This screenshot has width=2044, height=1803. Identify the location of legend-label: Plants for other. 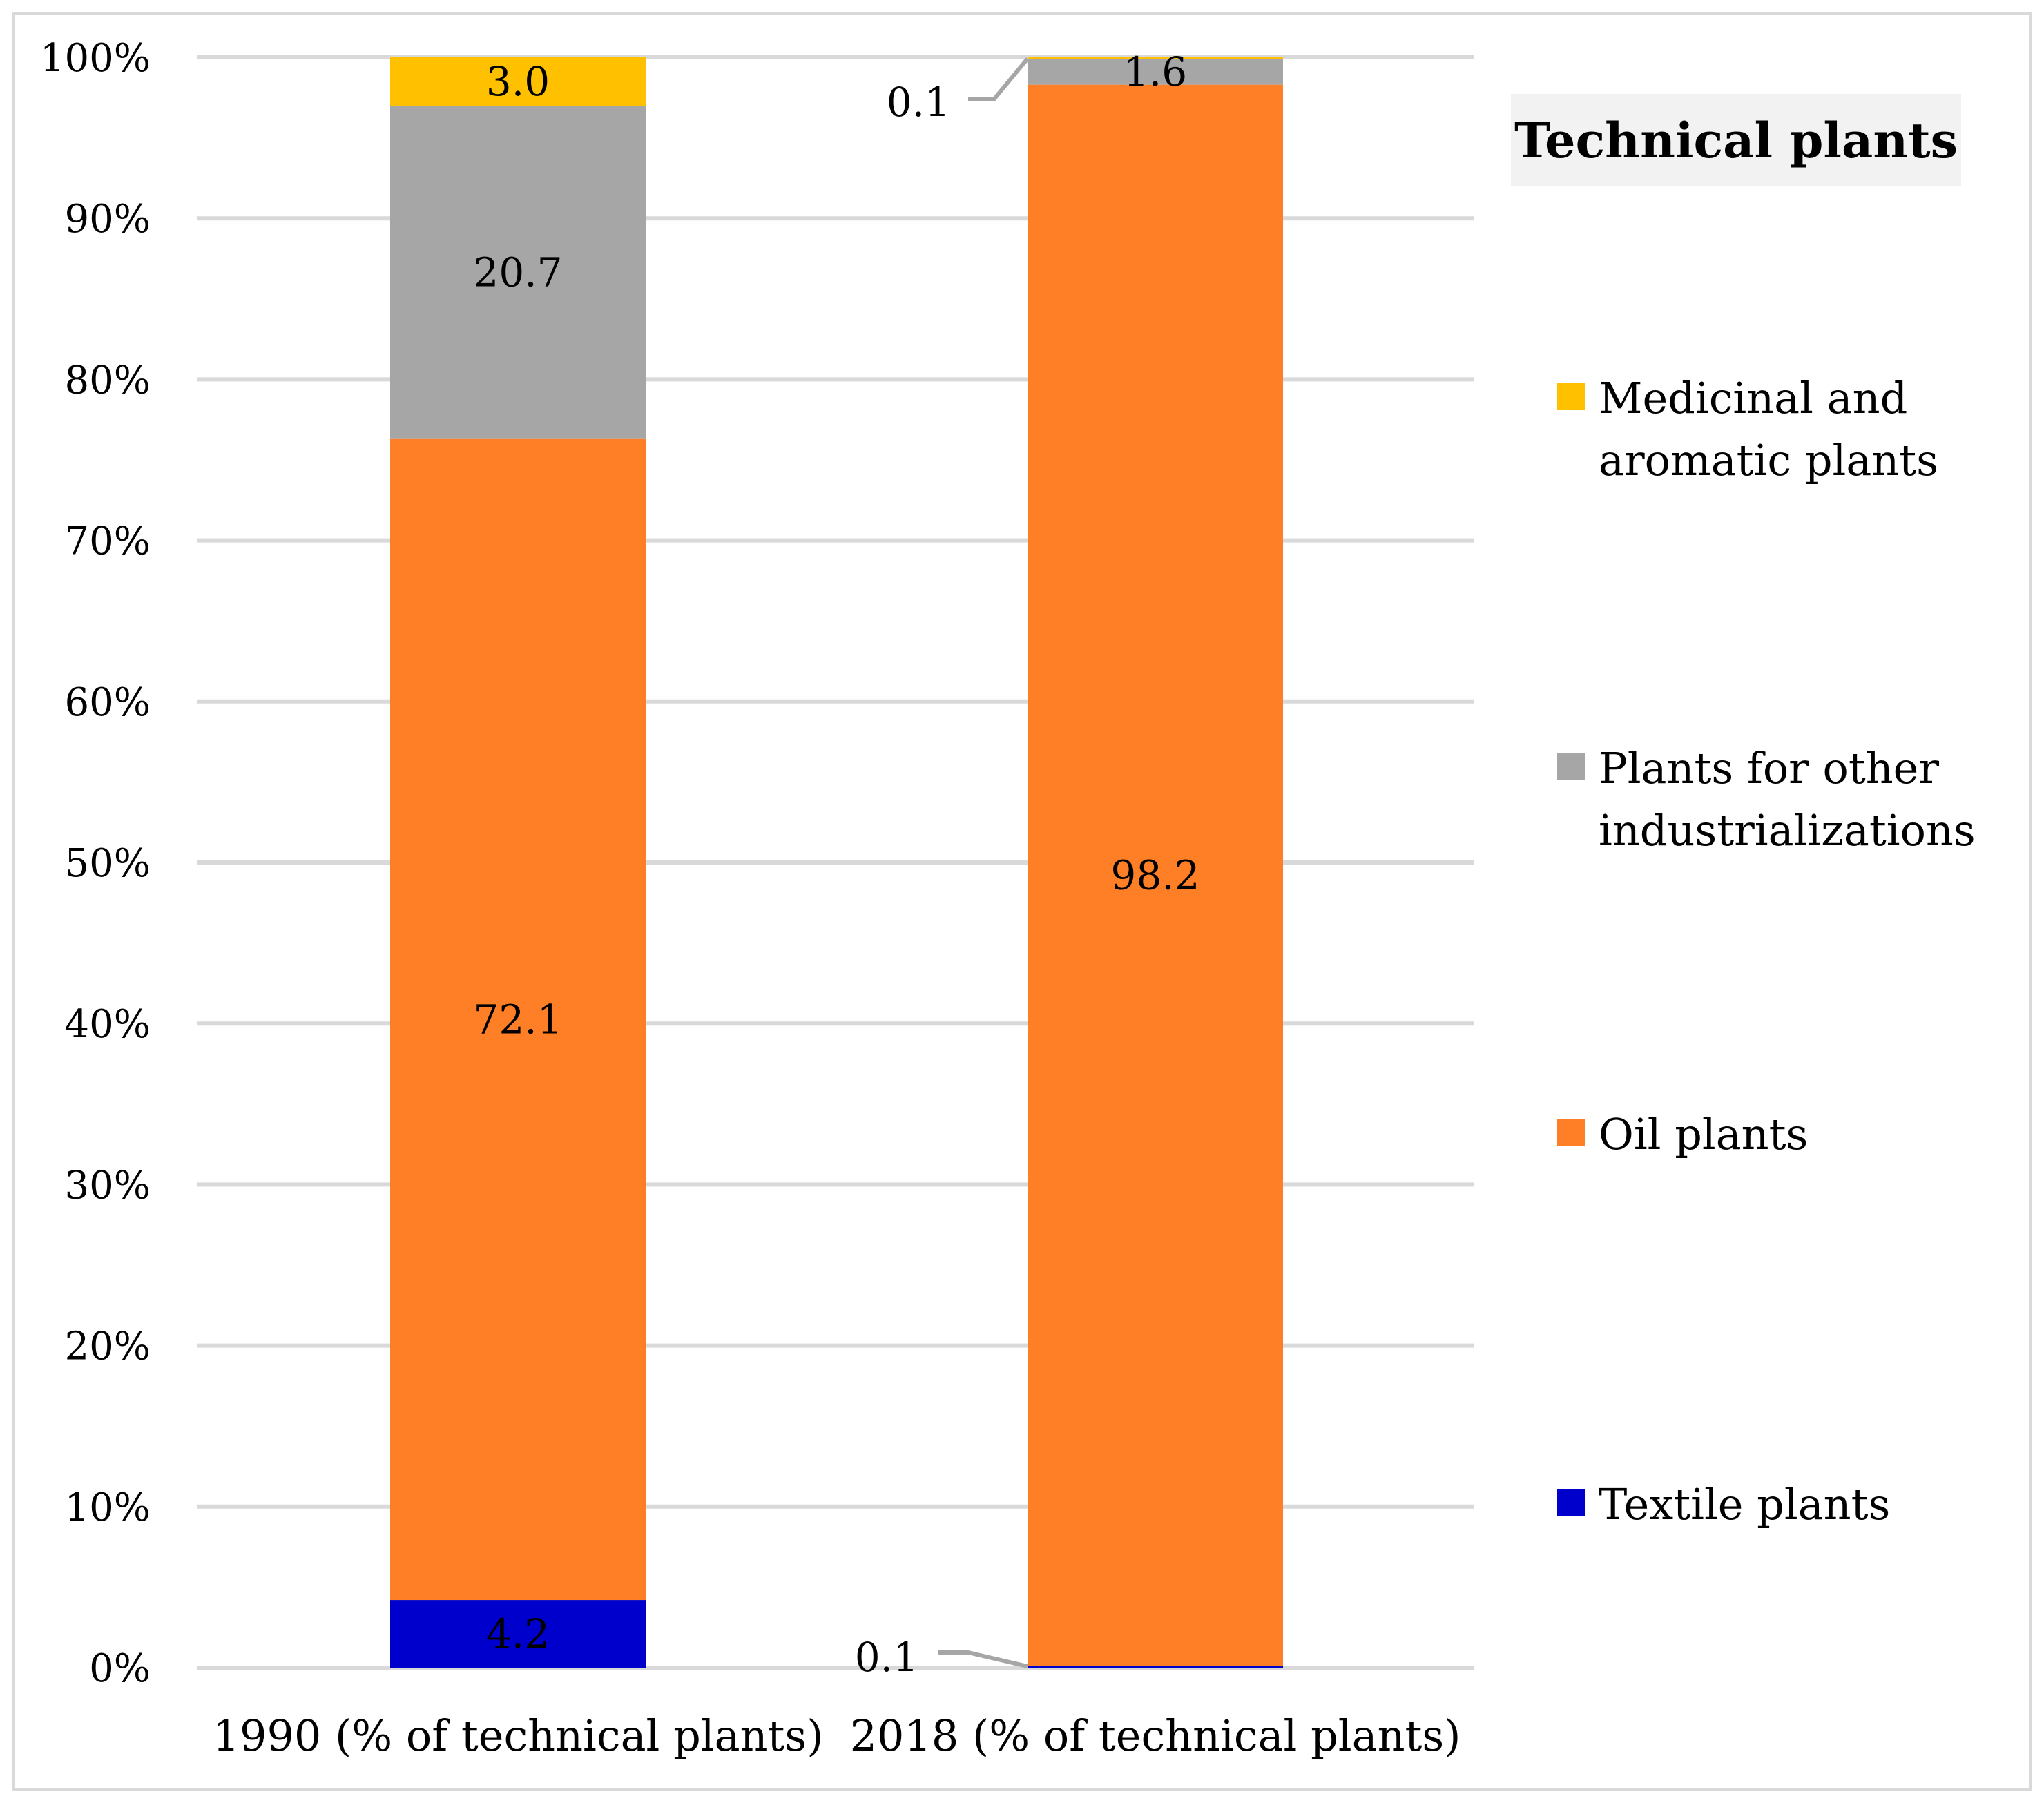
(1769, 768).